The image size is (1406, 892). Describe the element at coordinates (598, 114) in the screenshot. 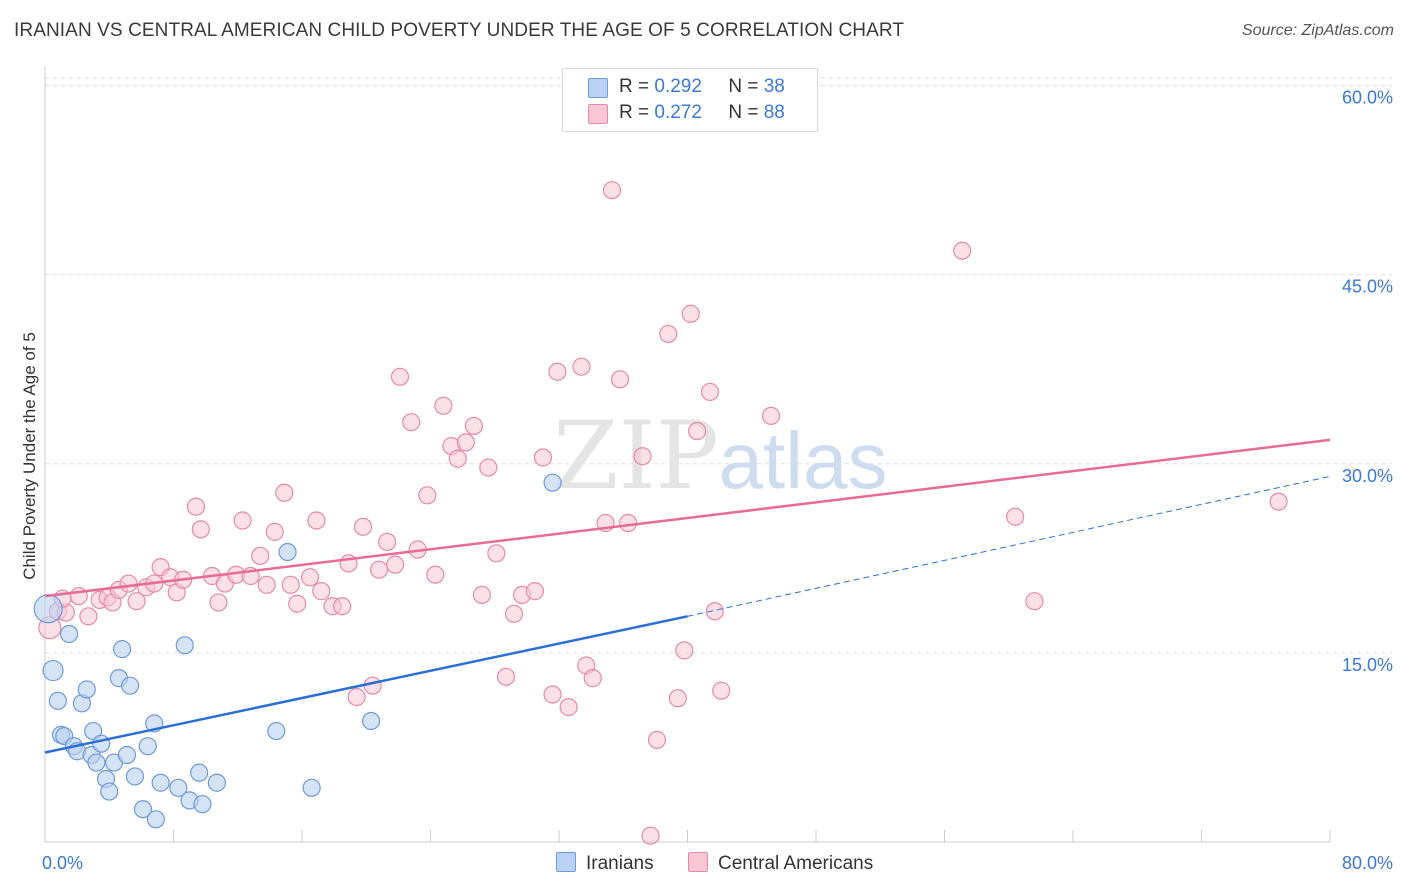

I see `legend-swatch-central-americans` at that location.